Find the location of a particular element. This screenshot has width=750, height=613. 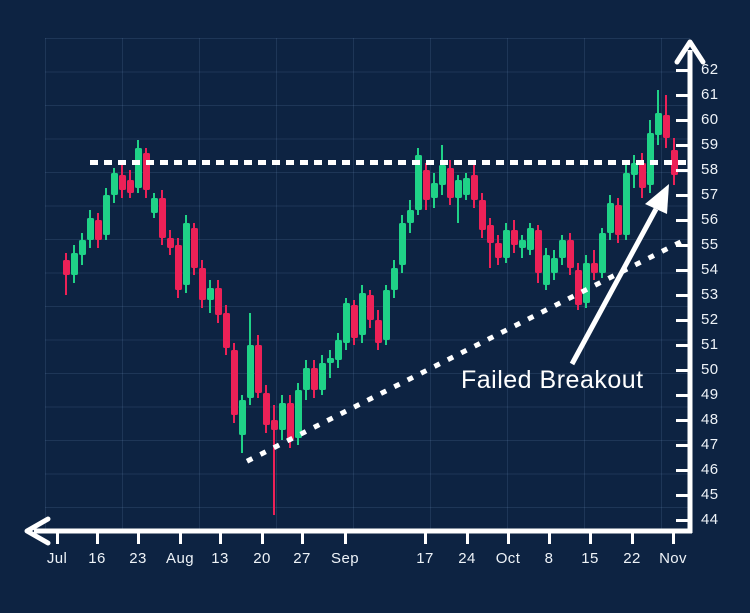

y-axis-label: 47 is located at coordinates (710, 444).